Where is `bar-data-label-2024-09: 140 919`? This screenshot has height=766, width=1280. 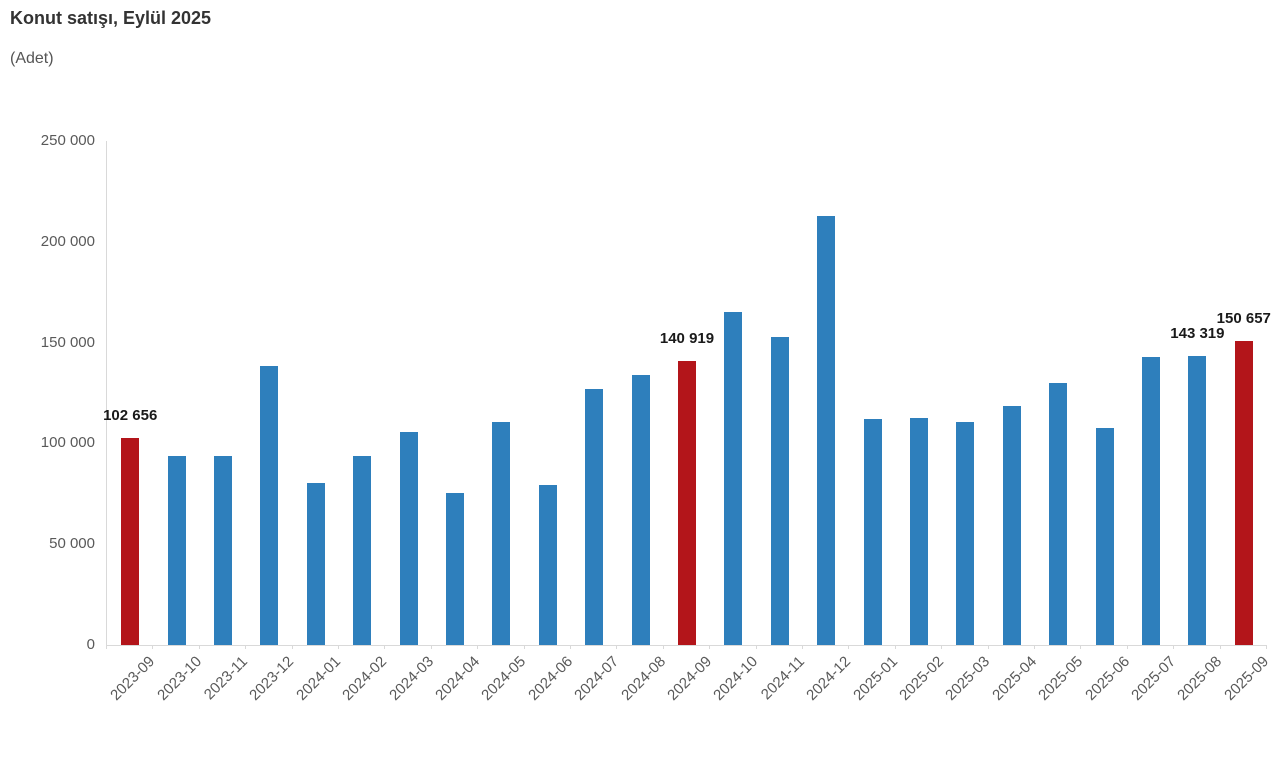 bar-data-label-2024-09: 140 919 is located at coordinates (687, 338).